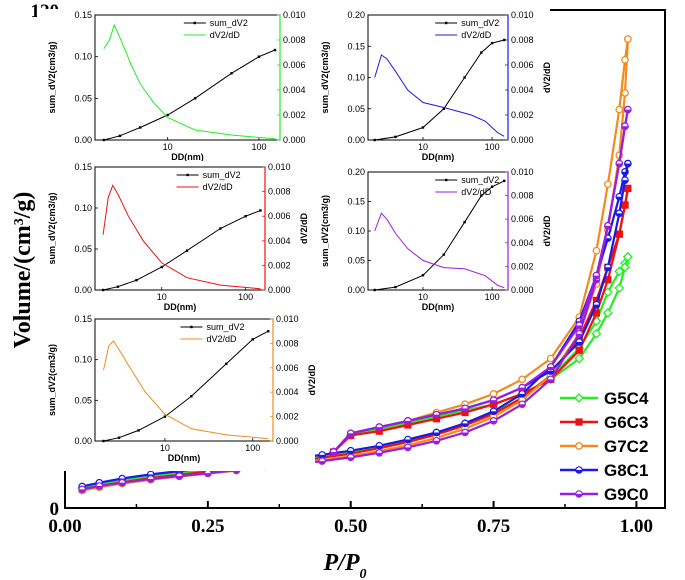  What do you see at coordinates (252, 448) in the screenshot?
I see `inset-x-tick-label: 100` at bounding box center [252, 448].